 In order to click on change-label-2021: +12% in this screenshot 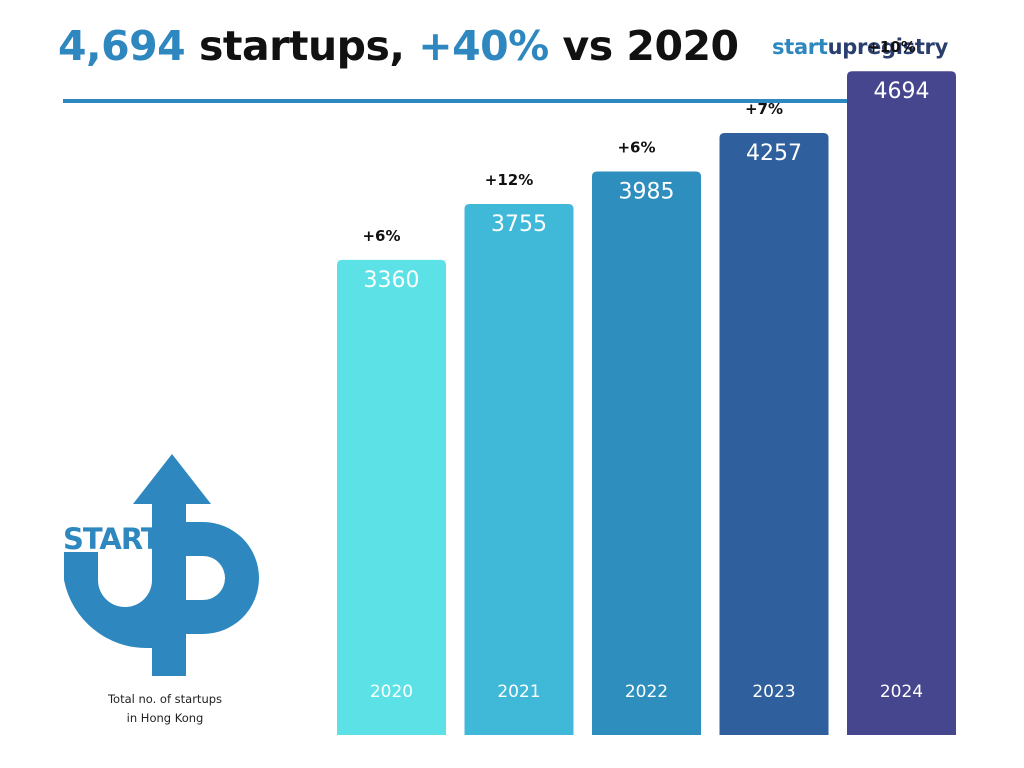, I will do `click(509, 180)`.